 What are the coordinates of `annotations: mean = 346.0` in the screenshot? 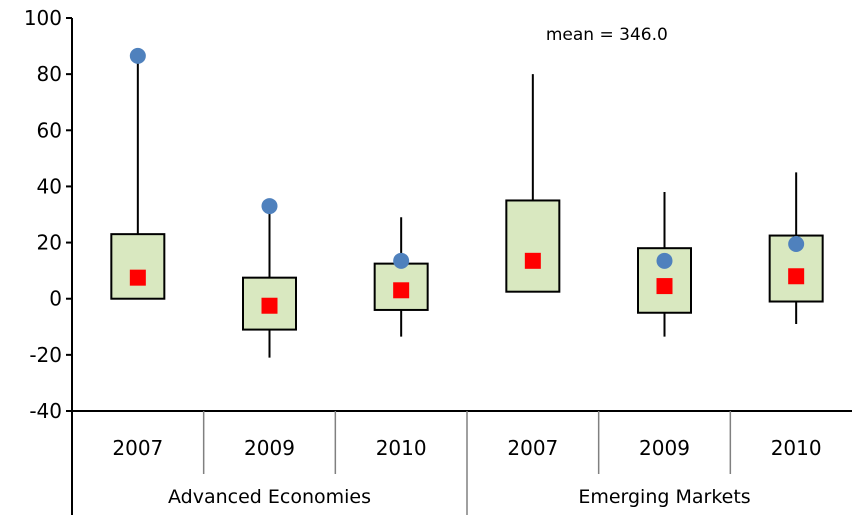 It's located at (607, 35).